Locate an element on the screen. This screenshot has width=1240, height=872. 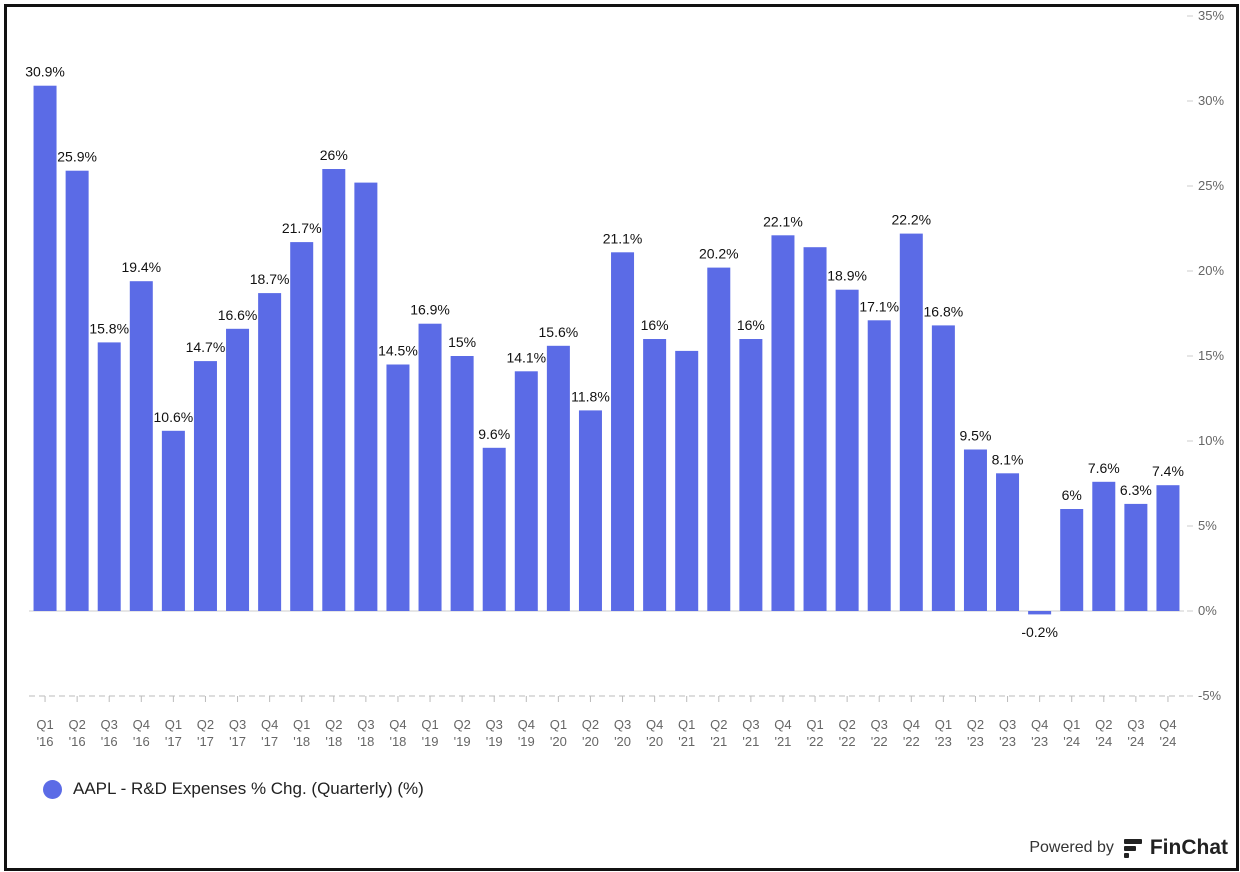
y-tick-label: 30% is located at coordinates (1211, 100).